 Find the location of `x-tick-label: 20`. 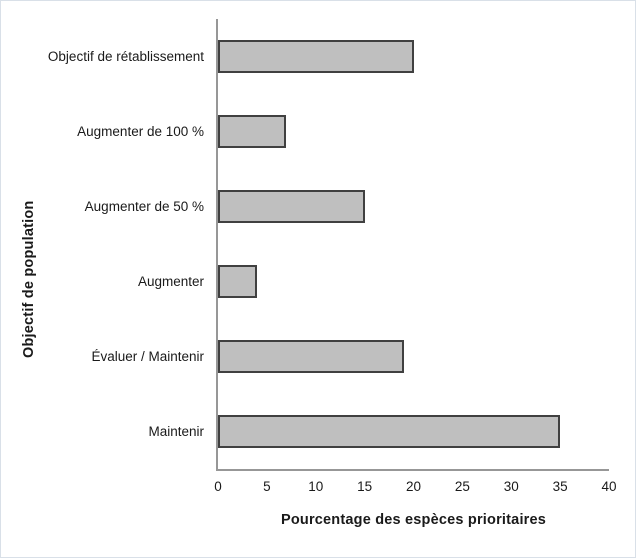

x-tick-label: 20 is located at coordinates (413, 486).